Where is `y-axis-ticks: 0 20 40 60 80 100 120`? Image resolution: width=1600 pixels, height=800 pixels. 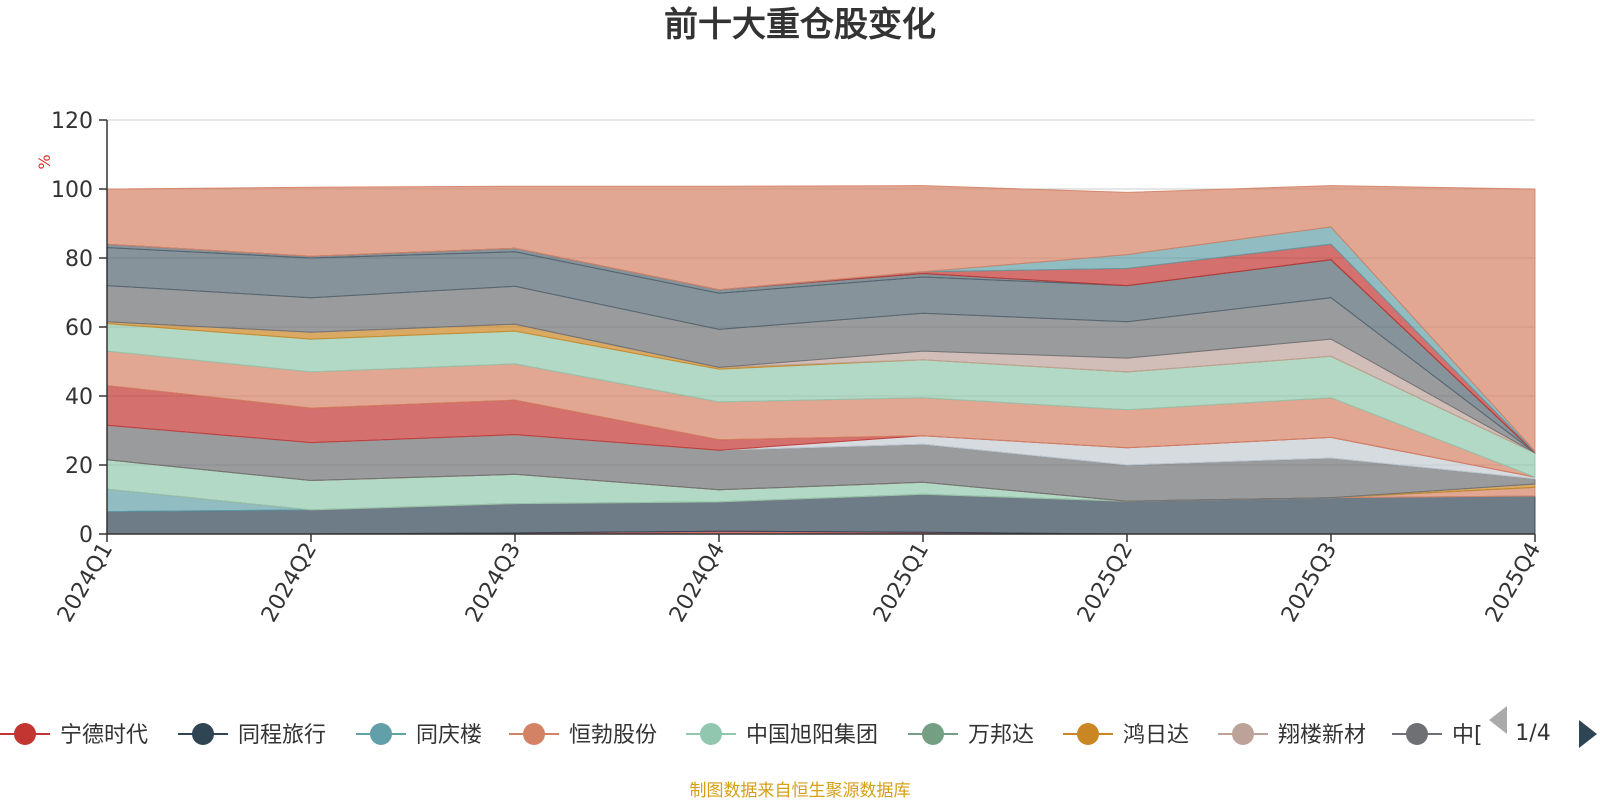 y-axis-ticks: 0 20 40 60 80 100 120 is located at coordinates (79, 328).